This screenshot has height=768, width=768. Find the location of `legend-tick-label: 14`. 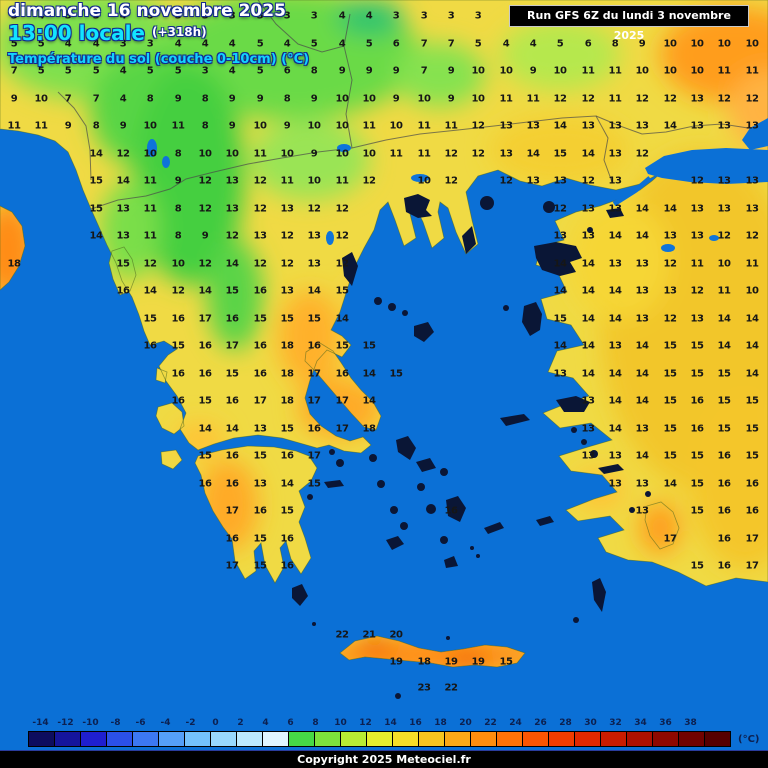

legend-tick-label: 14 is located at coordinates (390, 723).